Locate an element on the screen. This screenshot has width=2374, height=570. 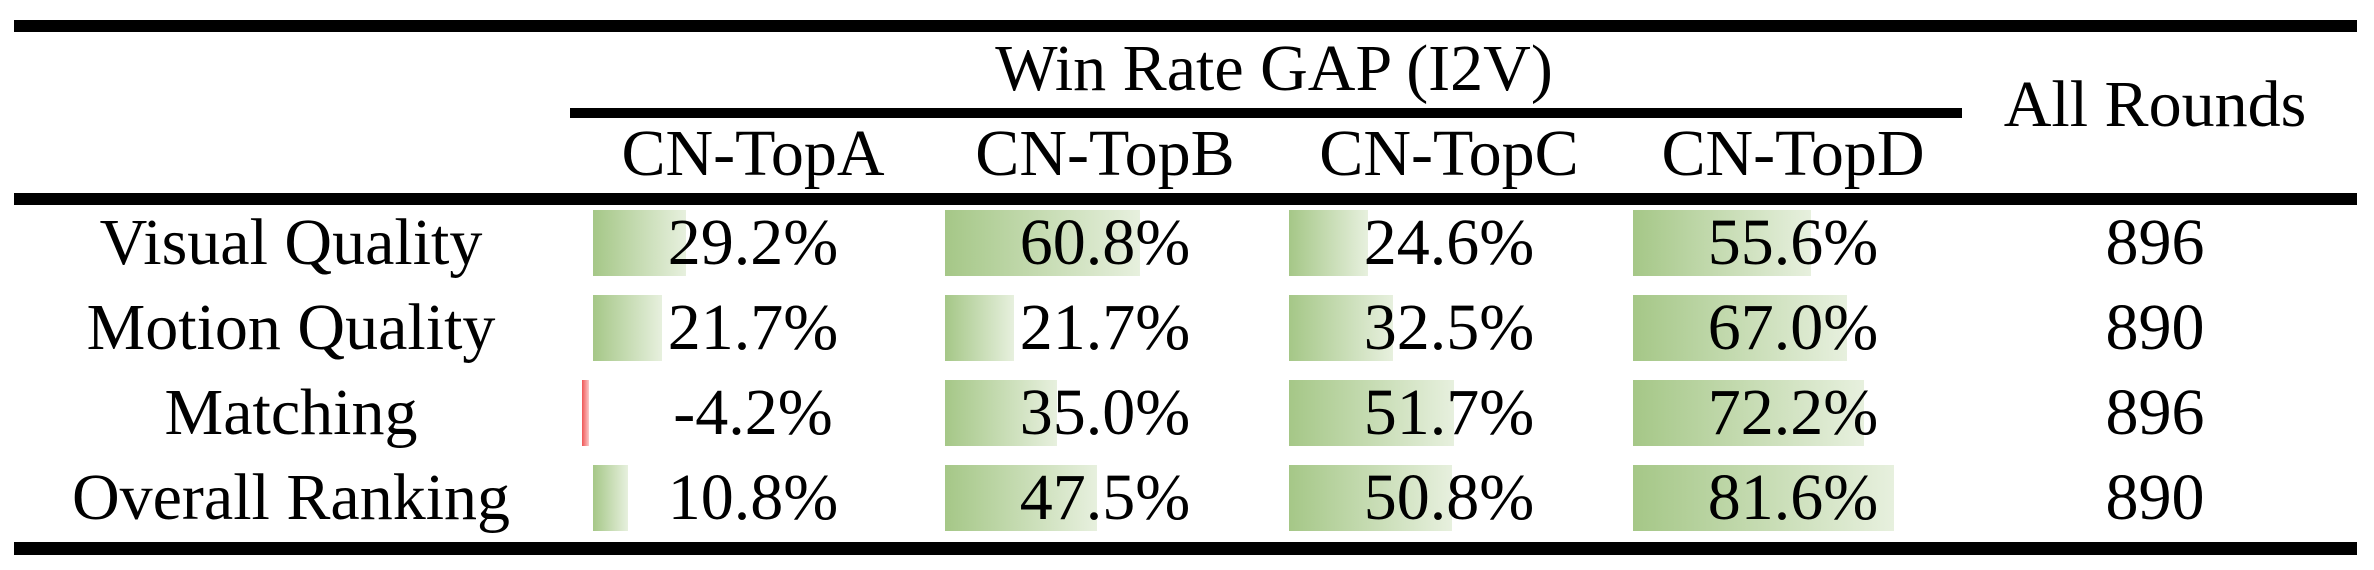
group-header-win-rate-gap: Win Rate GAP (I2V) is located at coordinates (1274, 68).